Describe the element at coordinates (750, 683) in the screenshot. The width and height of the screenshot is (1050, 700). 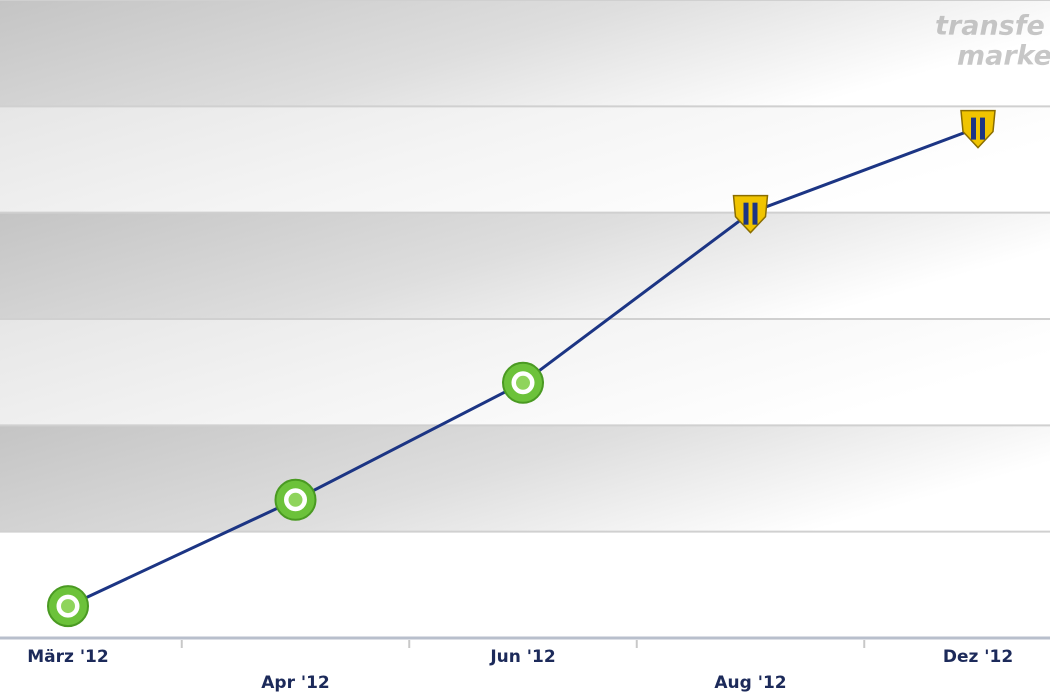
I see `x-tick-label: Aug '12` at that location.